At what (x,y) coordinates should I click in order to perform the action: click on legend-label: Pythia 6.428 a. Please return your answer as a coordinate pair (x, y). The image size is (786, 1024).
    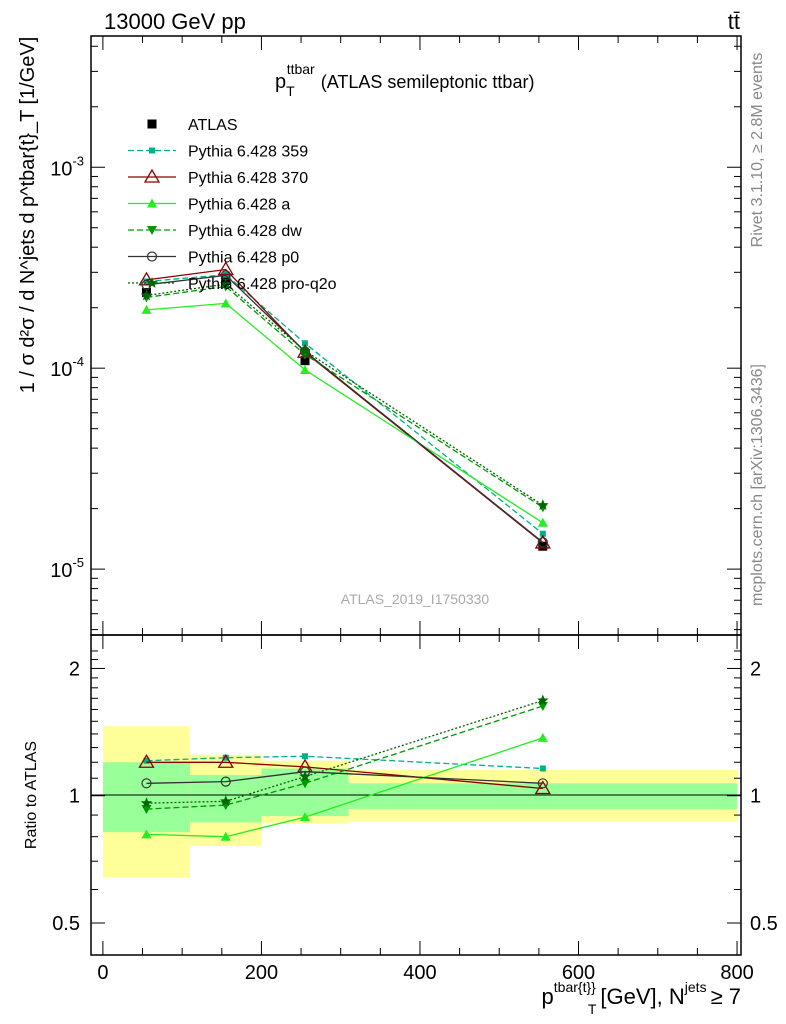
    Looking at the image, I should click on (239, 205).